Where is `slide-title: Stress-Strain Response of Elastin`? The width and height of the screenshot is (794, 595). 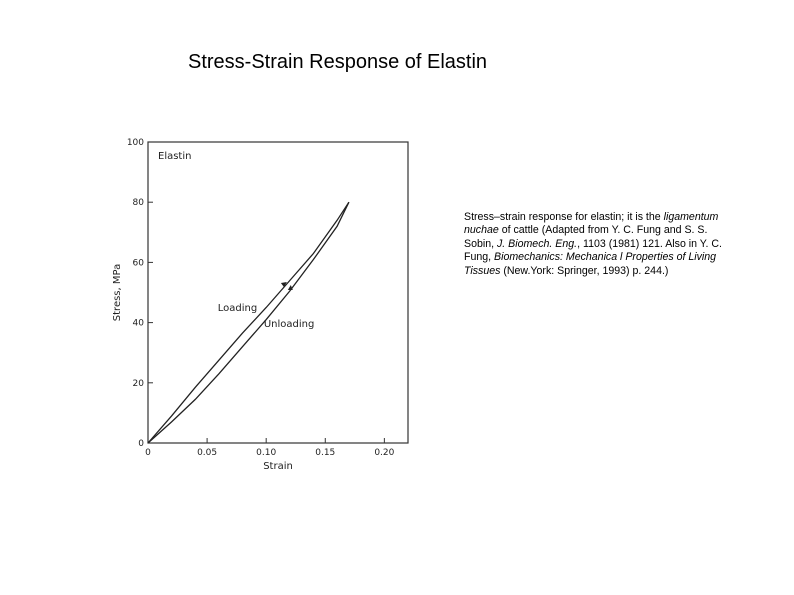
slide-title: Stress-Strain Response of Elastin is located at coordinates (338, 62).